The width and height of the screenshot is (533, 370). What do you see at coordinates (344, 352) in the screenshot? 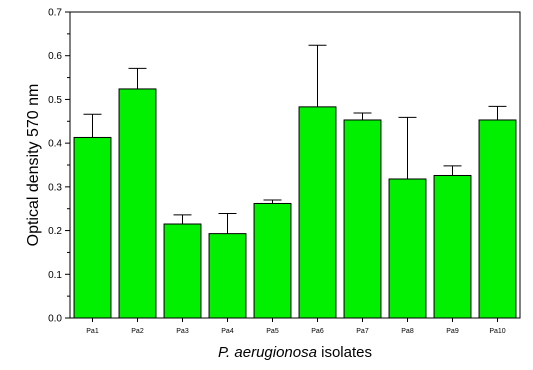
I see `x-axis-label-rest: isolates` at bounding box center [344, 352].